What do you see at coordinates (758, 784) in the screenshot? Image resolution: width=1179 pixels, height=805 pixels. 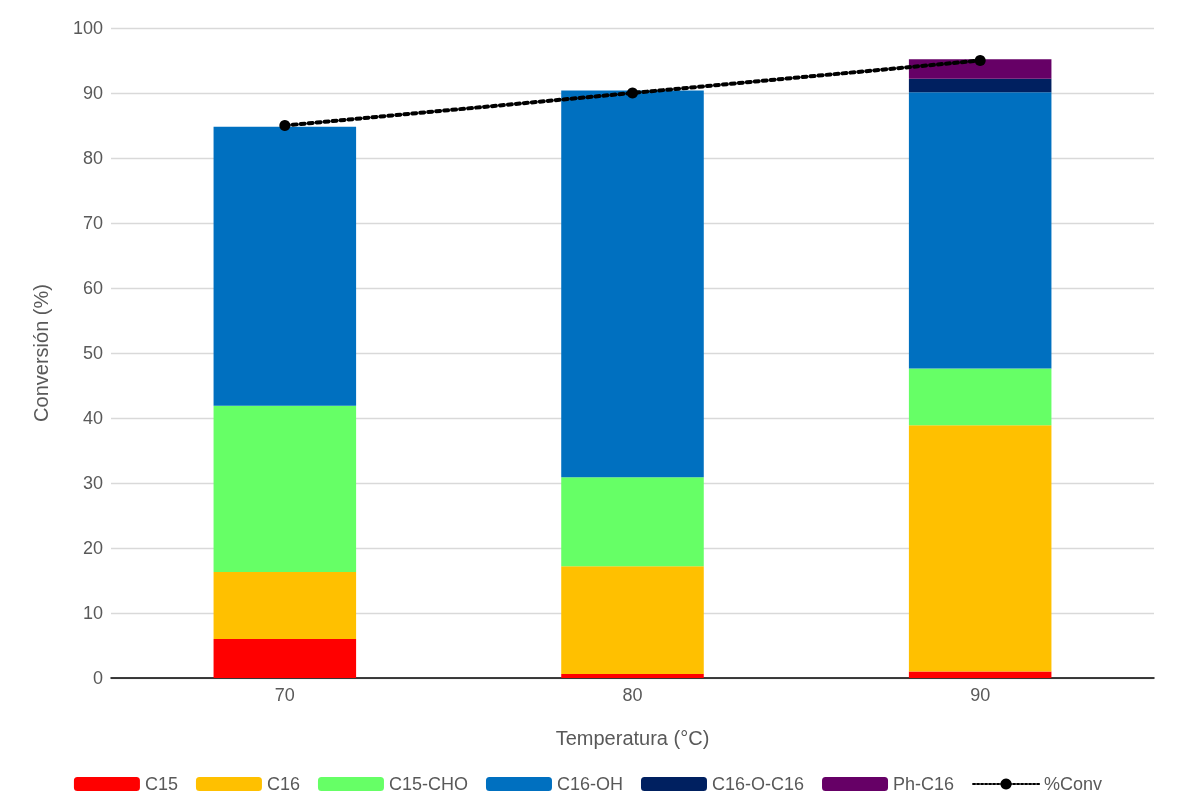 I see `legend-label: C16-O-C16` at bounding box center [758, 784].